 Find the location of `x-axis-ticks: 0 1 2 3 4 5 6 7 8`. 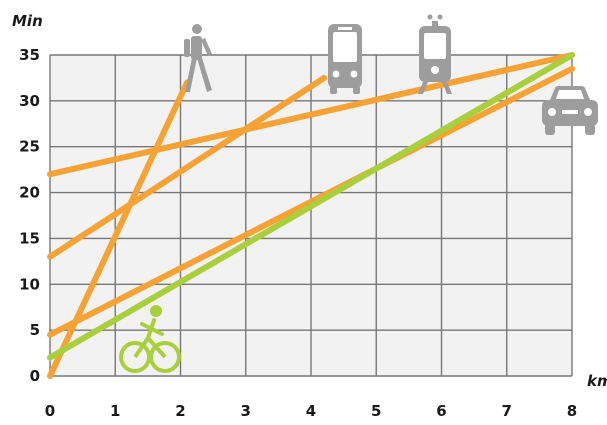

x-axis-ticks: 0 1 2 3 4 5 6 7 8 is located at coordinates (311, 411).